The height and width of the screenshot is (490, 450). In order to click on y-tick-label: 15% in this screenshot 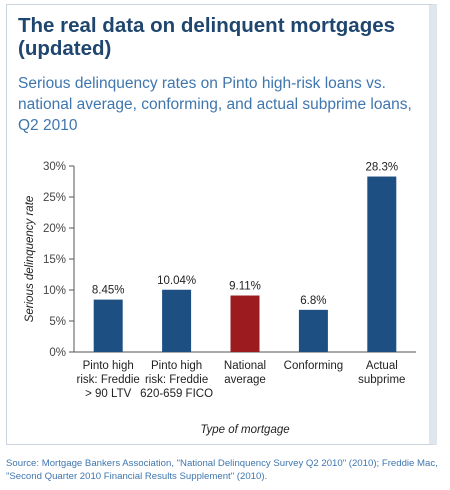, I will do `click(54, 260)`.